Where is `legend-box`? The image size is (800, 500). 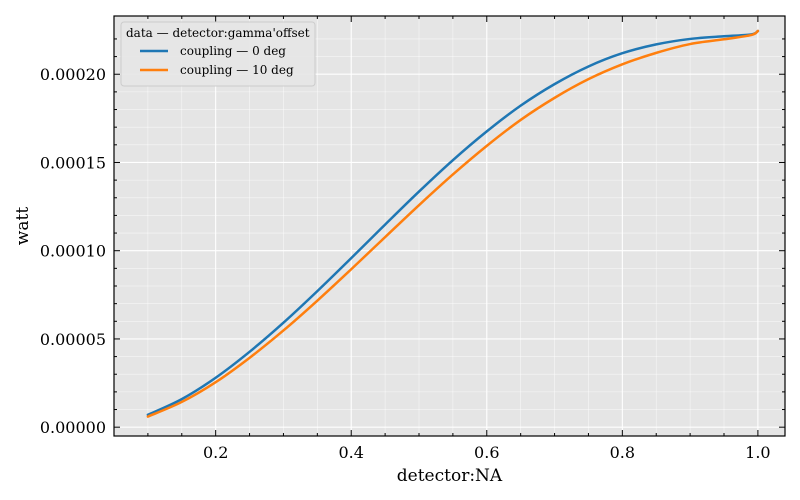
legend-box is located at coordinates (218, 54).